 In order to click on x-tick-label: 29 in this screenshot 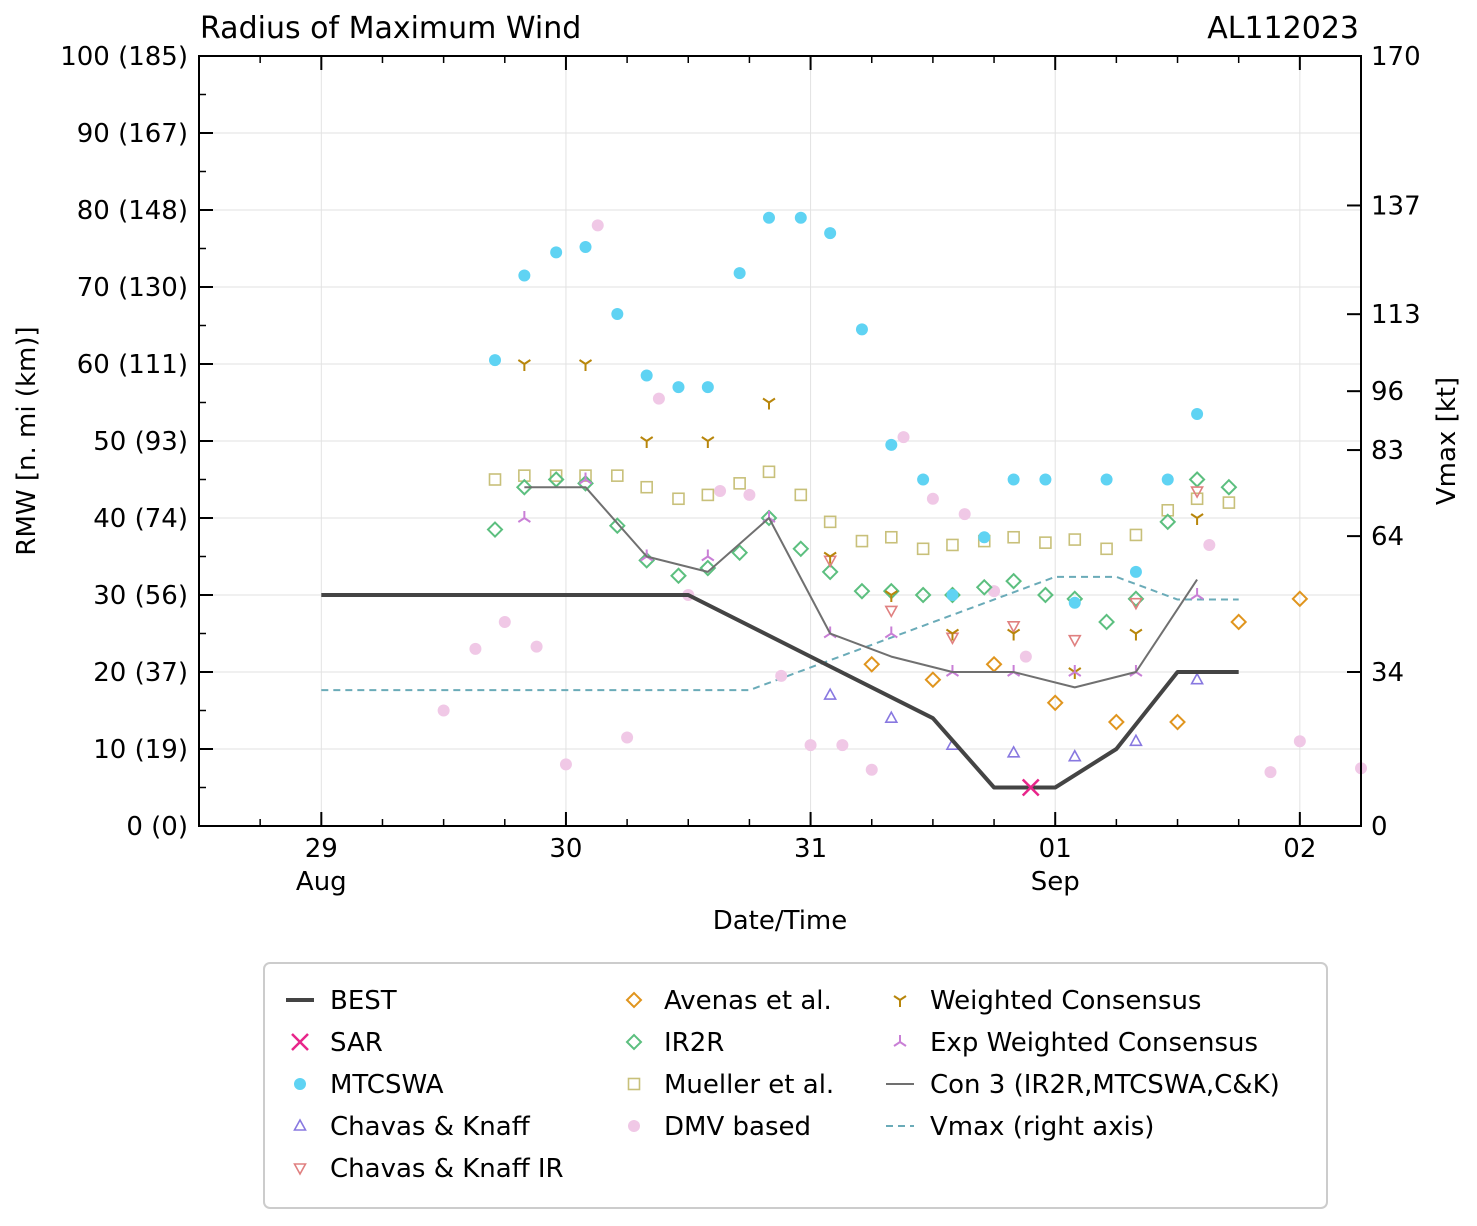, I will do `click(321, 849)`.